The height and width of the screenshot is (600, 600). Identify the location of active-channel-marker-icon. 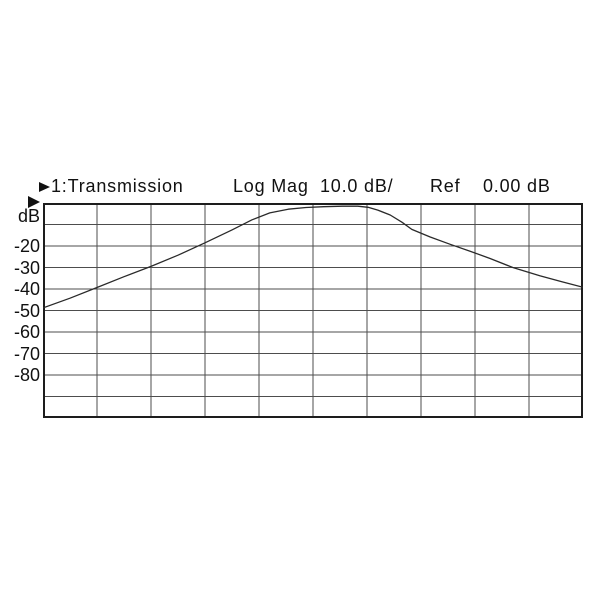
(44, 187).